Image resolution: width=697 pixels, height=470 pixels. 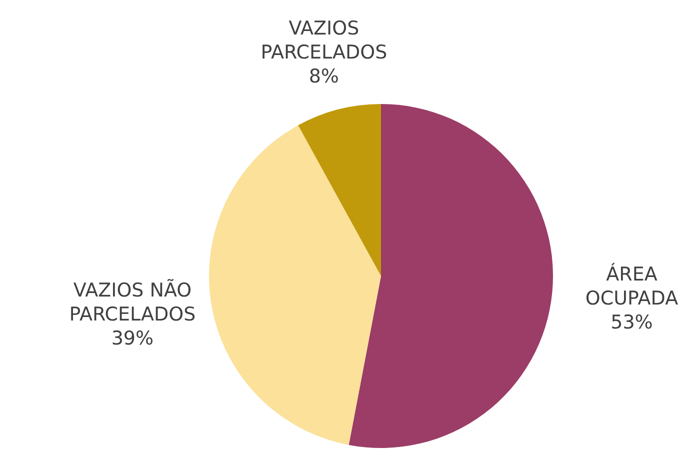 What do you see at coordinates (631, 286) in the screenshot?
I see `slice-label: ÁREA OCUPADA` at bounding box center [631, 286].